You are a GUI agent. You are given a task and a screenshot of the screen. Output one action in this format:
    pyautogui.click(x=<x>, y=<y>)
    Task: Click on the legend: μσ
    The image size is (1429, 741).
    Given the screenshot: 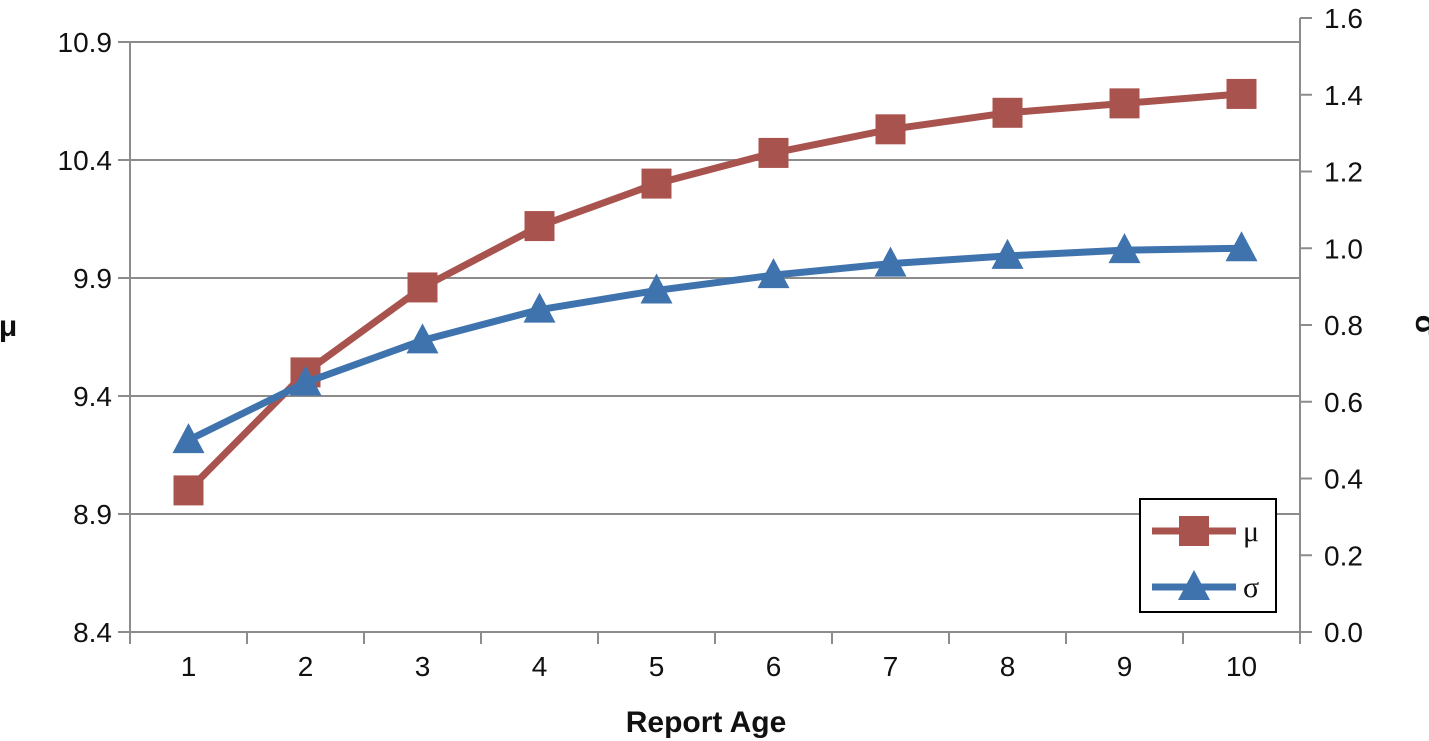 What is the action you would take?
    pyautogui.click(x=1208, y=555)
    